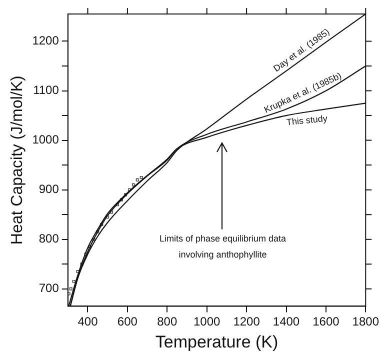 This screenshot has height=359, width=382. I want to click on y-axis-title: Heat Capacity (J/mol/K), so click(17, 160).